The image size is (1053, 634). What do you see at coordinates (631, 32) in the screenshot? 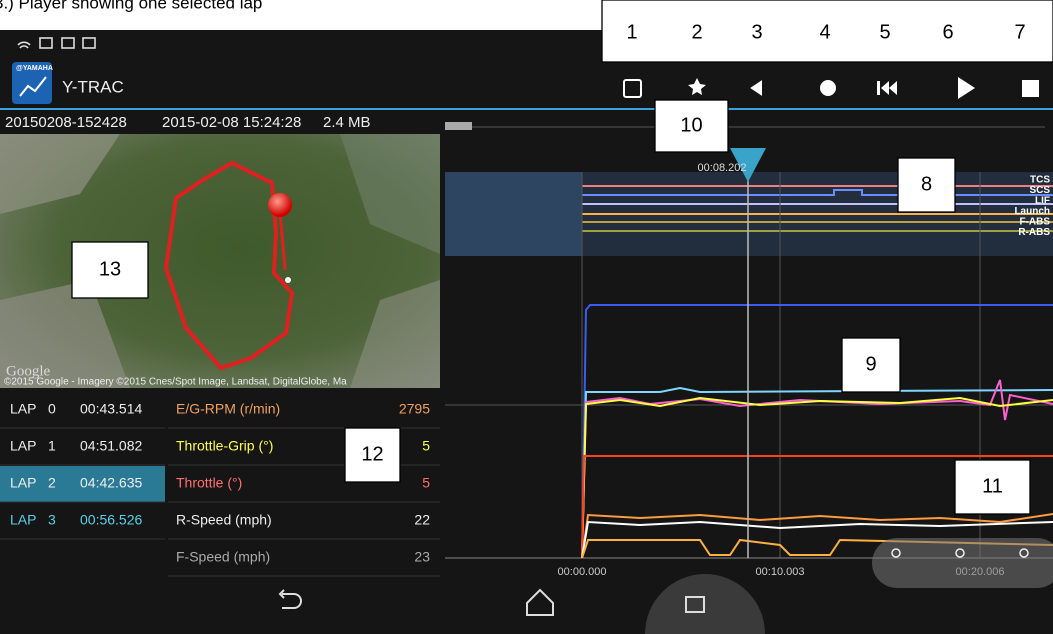
I see `callout-number: 1` at bounding box center [631, 32].